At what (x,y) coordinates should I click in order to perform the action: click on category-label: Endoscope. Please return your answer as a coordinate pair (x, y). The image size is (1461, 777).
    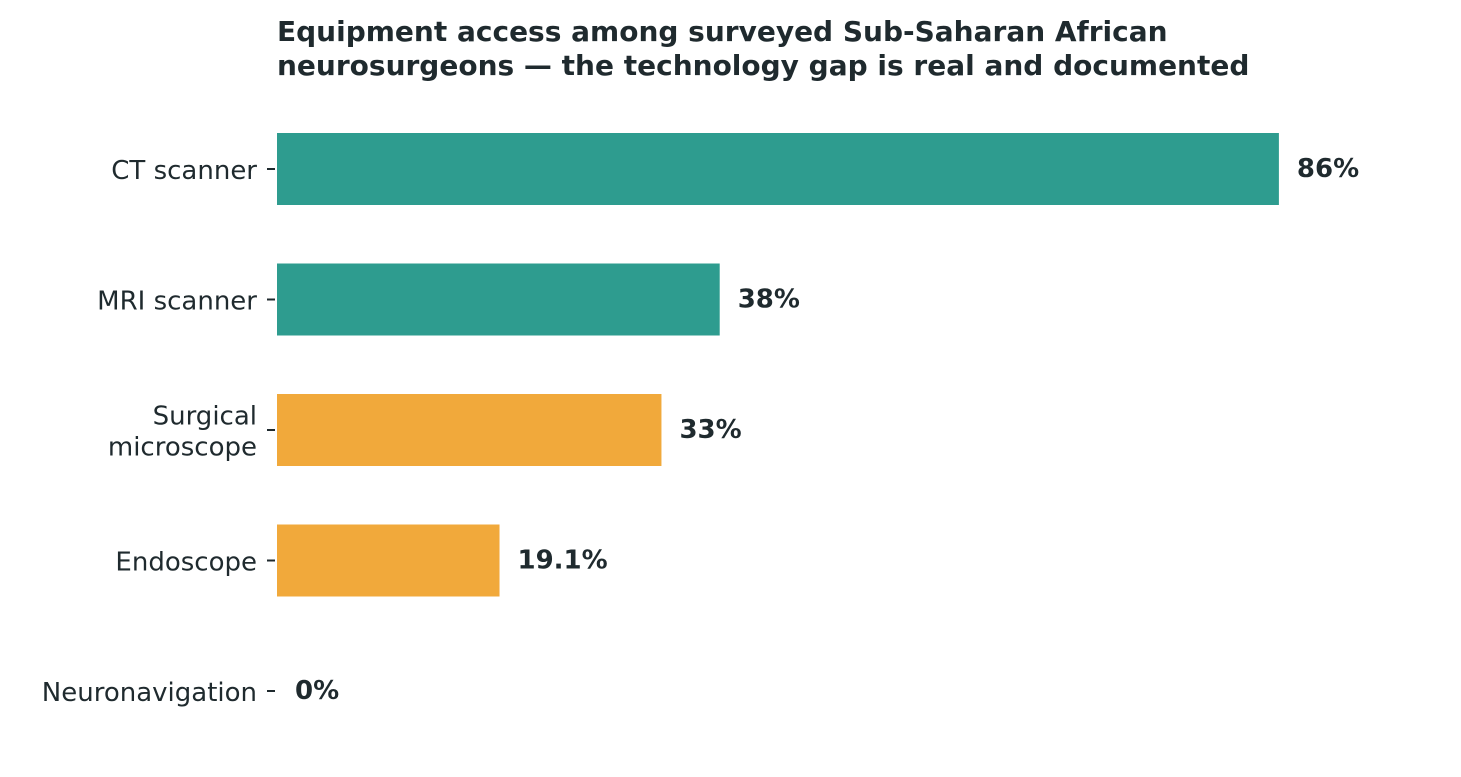
    Looking at the image, I should click on (186, 563).